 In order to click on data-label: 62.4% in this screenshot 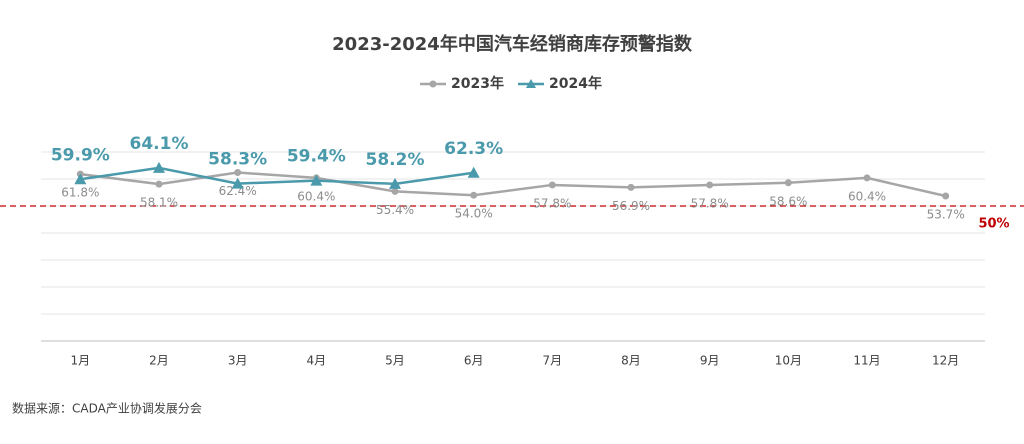, I will do `click(238, 191)`.